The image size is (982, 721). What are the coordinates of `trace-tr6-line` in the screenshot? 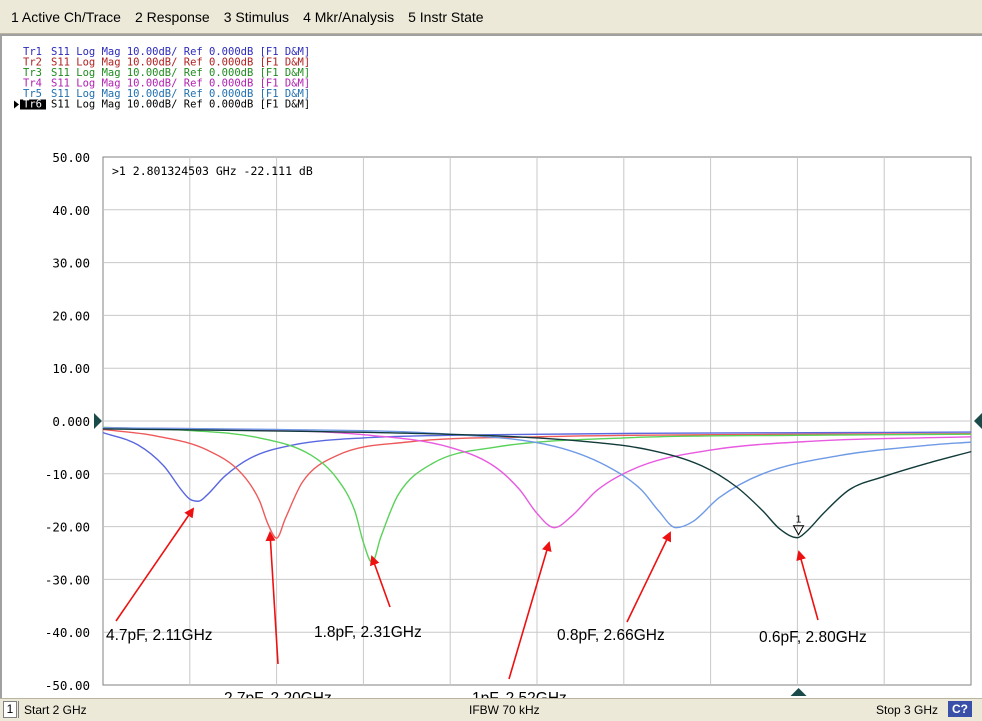 It's located at (537, 483).